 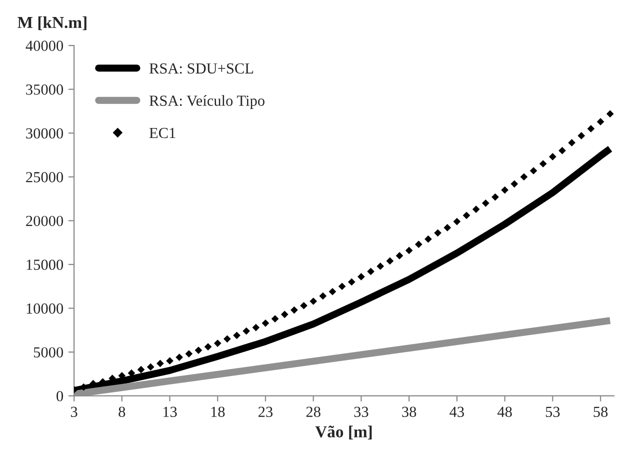 I want to click on y-tick-label: 20000, so click(x=45, y=221).